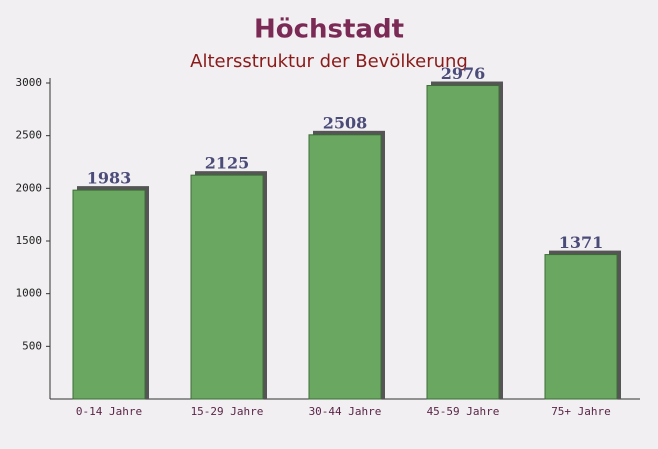 The image size is (658, 449). I want to click on value-label: 1983, so click(109, 178).